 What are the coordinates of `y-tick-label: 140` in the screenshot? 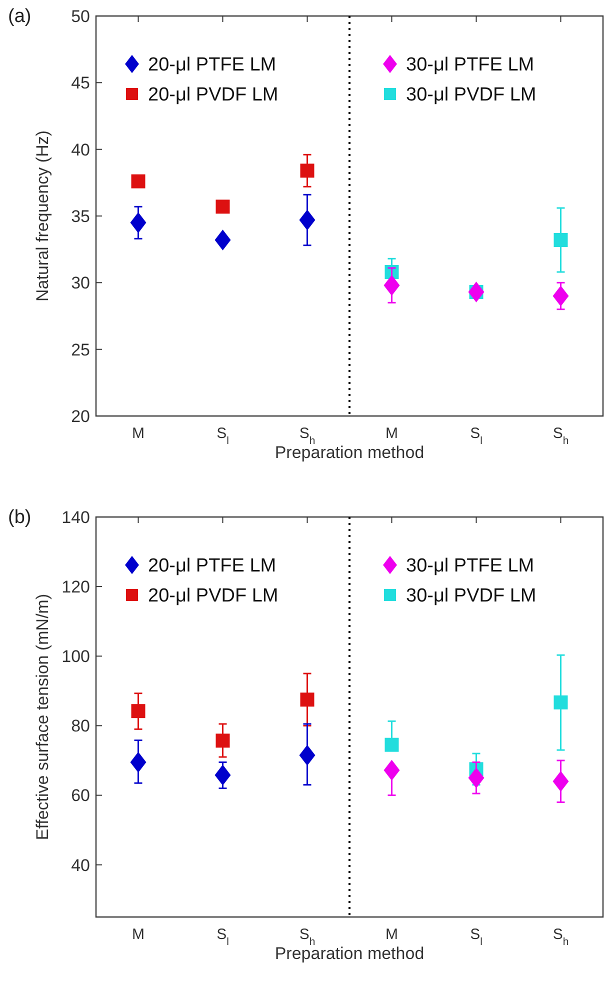 It's located at (76, 517).